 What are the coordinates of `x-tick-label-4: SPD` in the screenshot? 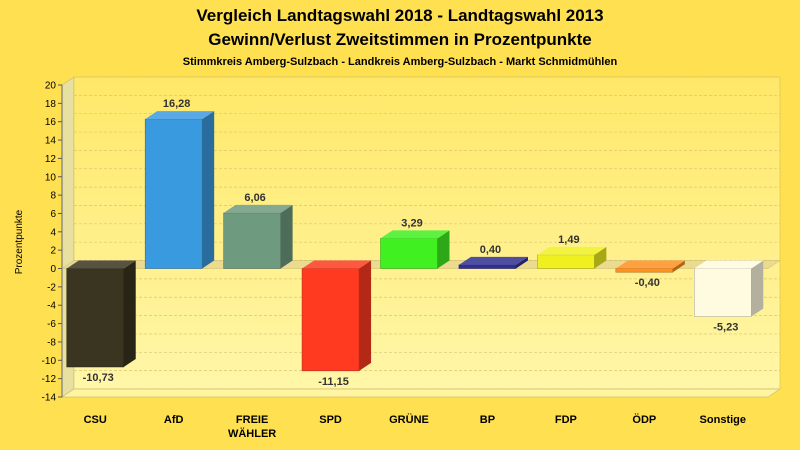 It's located at (330, 420).